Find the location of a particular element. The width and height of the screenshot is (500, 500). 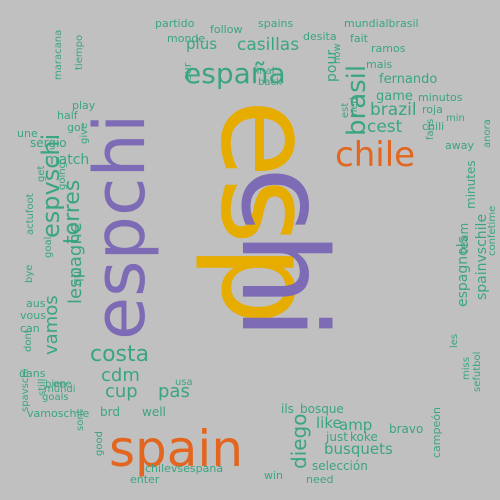

cloud-word: min is located at coordinates (455, 118).